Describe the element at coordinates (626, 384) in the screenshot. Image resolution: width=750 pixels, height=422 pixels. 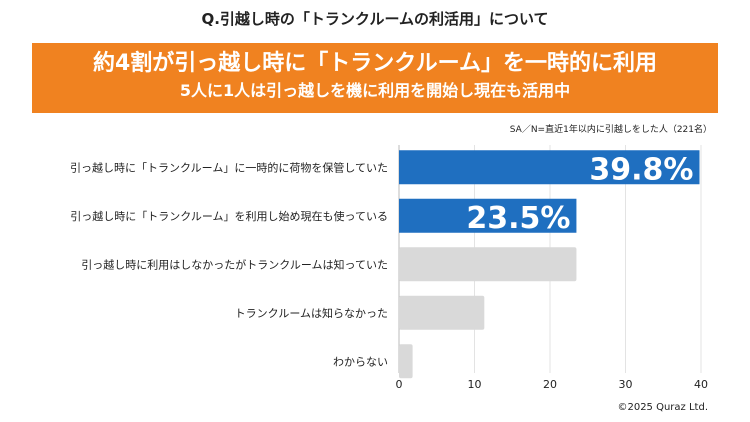
I see `x-tick-label: 30` at that location.